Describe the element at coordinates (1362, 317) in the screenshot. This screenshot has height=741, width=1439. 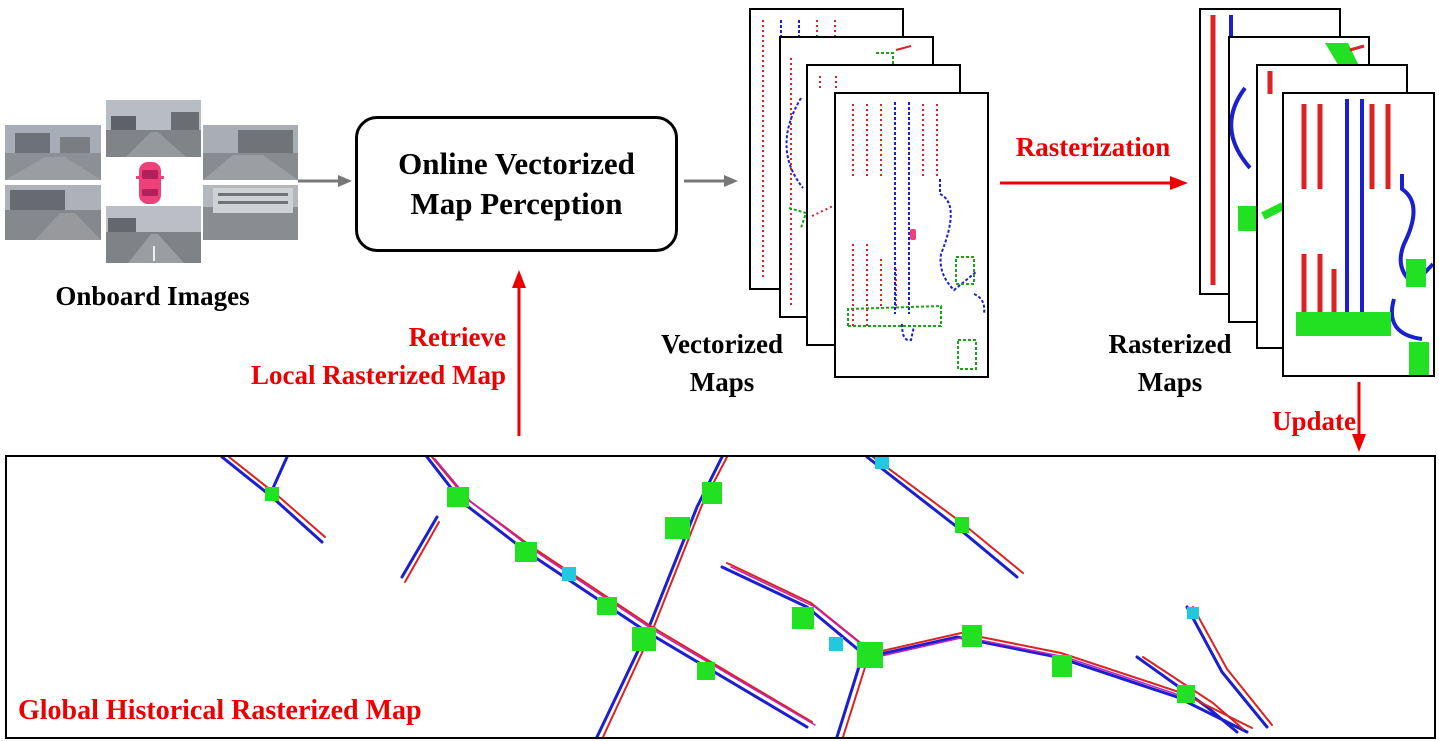
I see `raster-crossings` at that location.